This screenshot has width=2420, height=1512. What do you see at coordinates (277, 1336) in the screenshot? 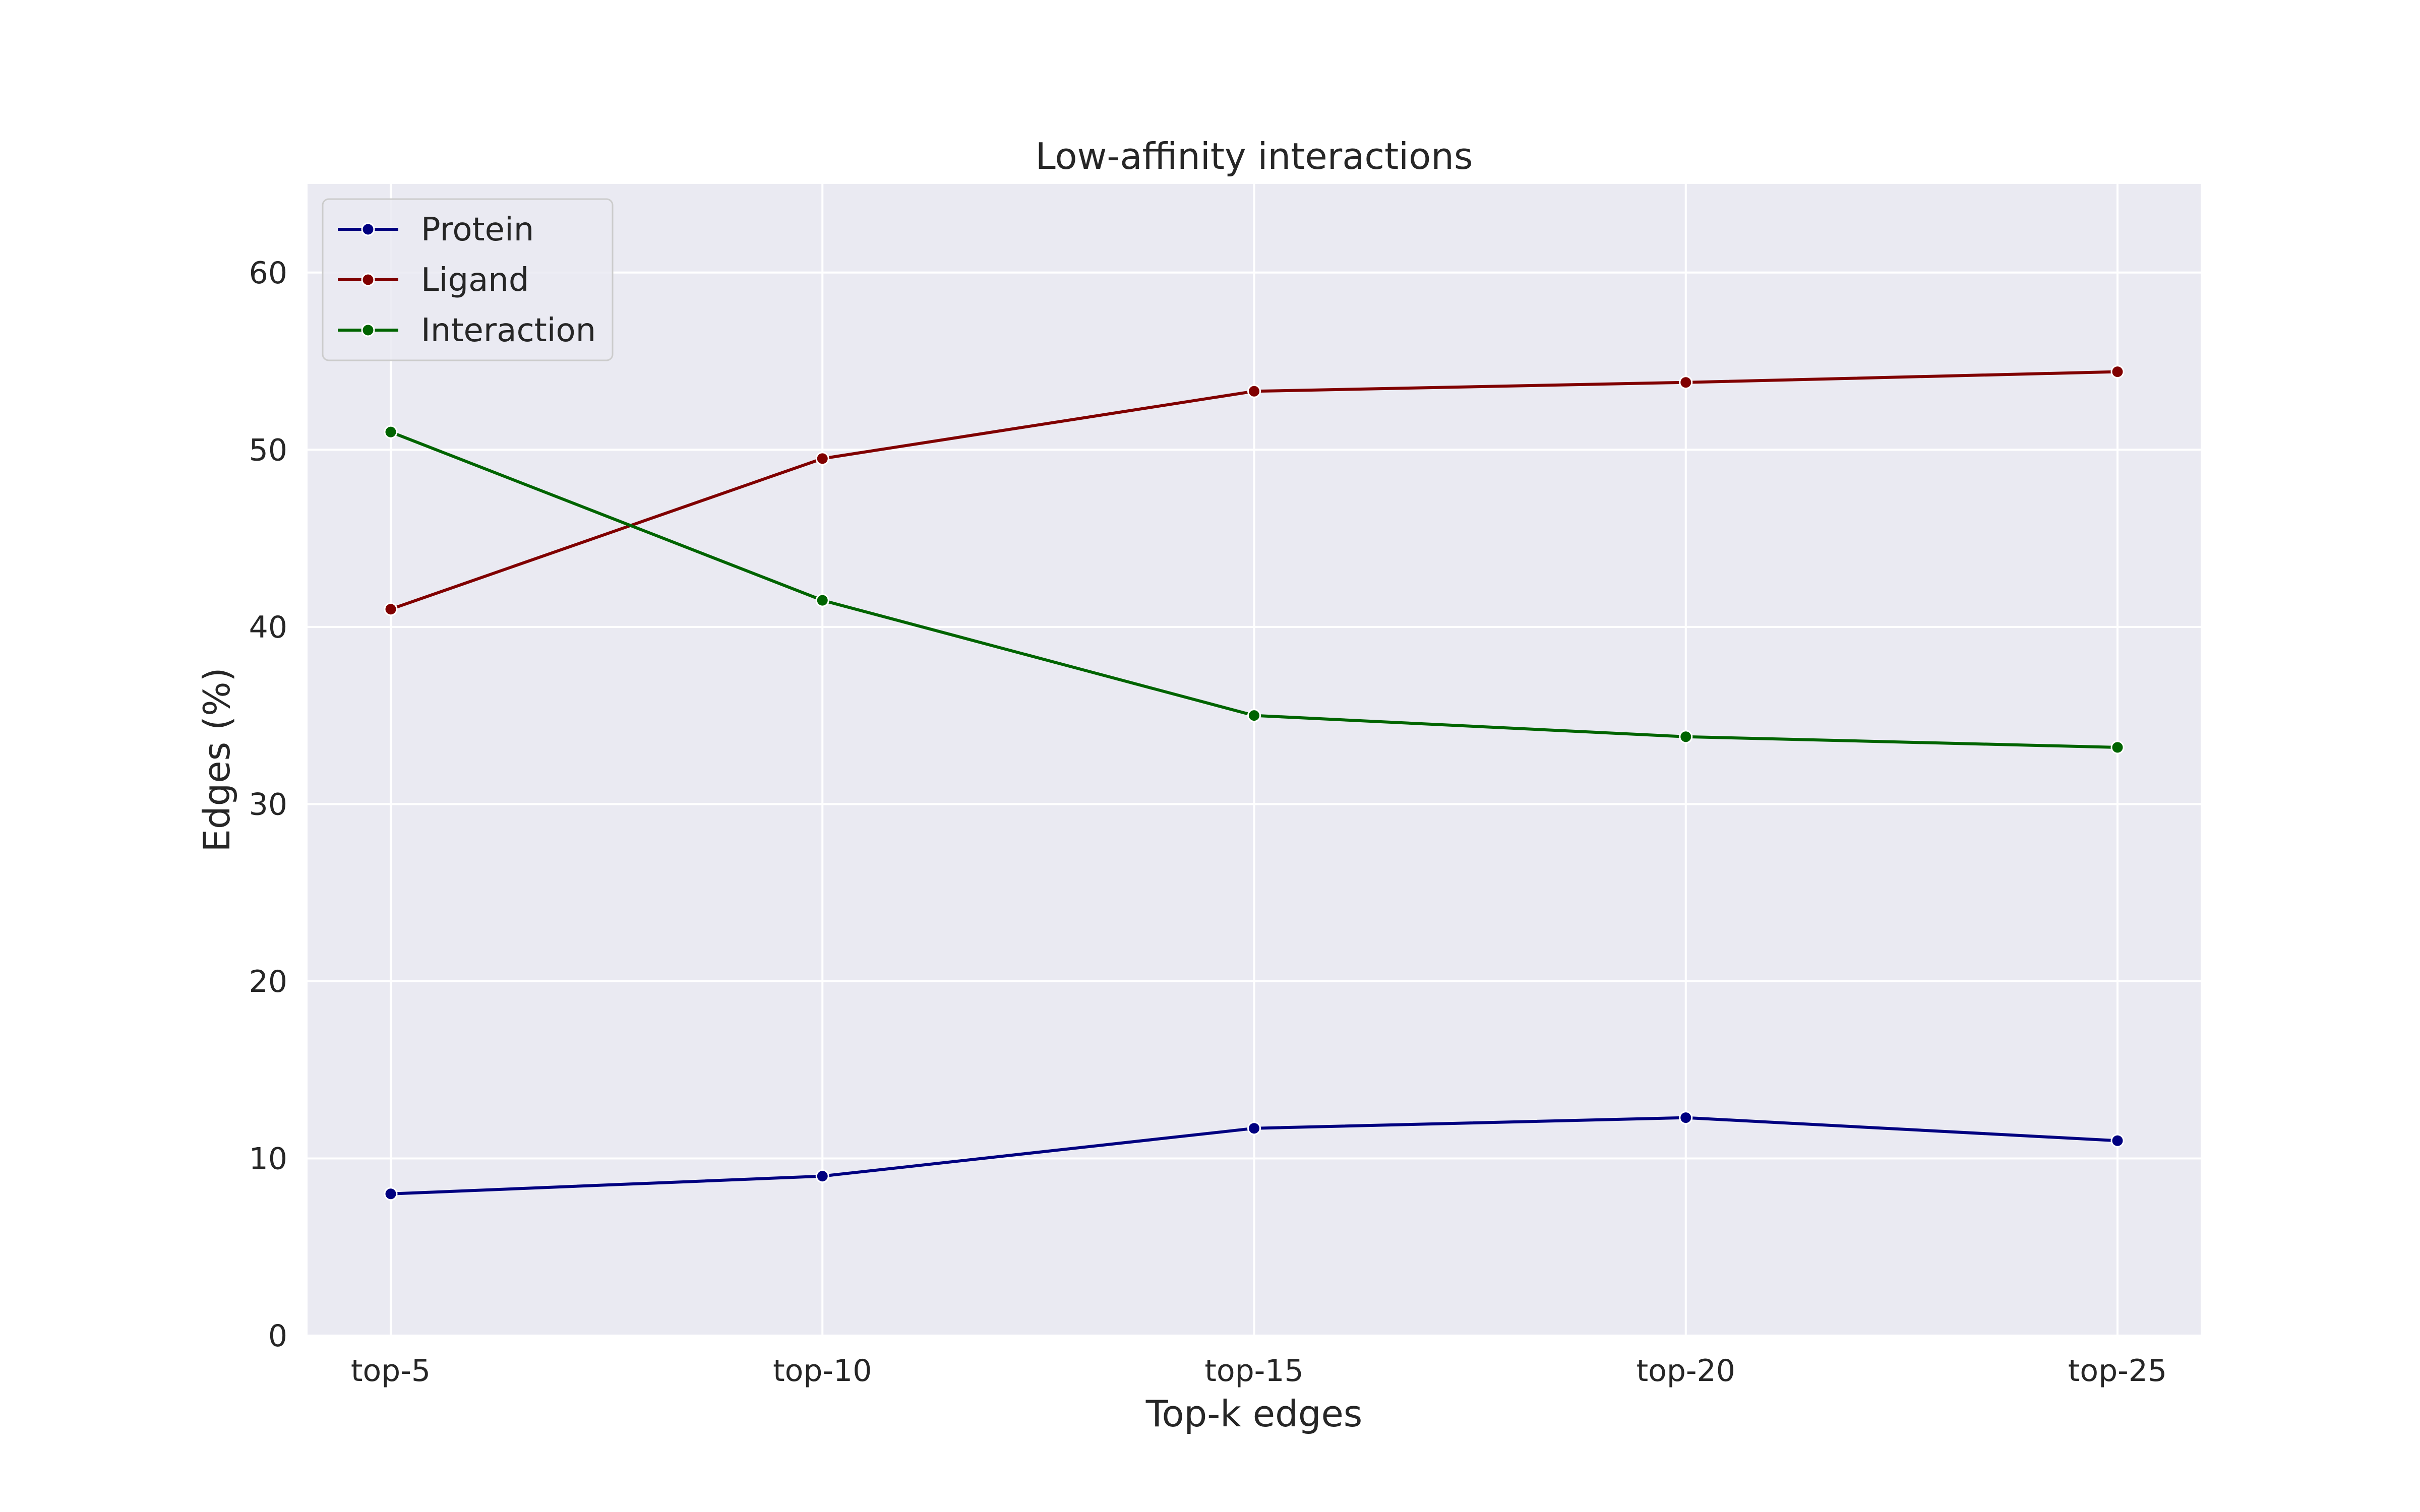
I see `y-tick-label: 0` at bounding box center [277, 1336].